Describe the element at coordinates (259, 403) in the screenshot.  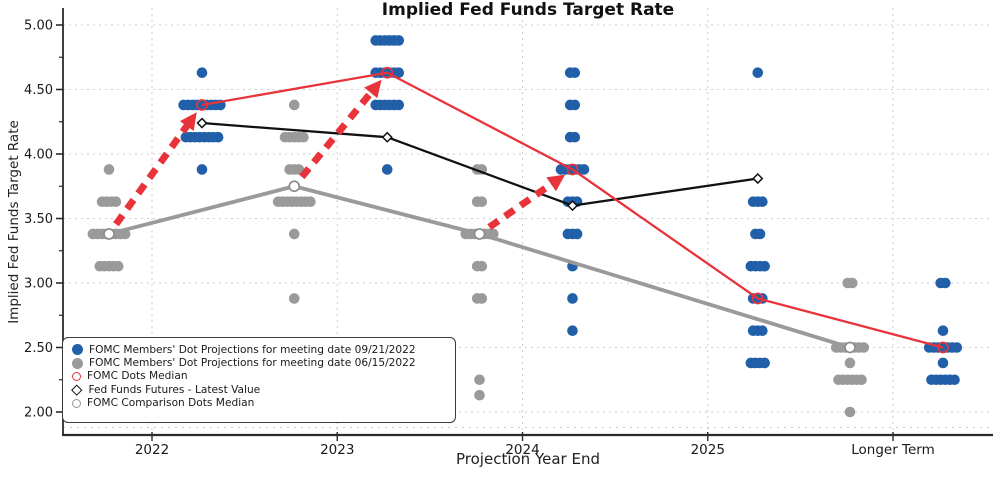
I see `legend-item-4: FOMC Comparison Dots Median` at that location.